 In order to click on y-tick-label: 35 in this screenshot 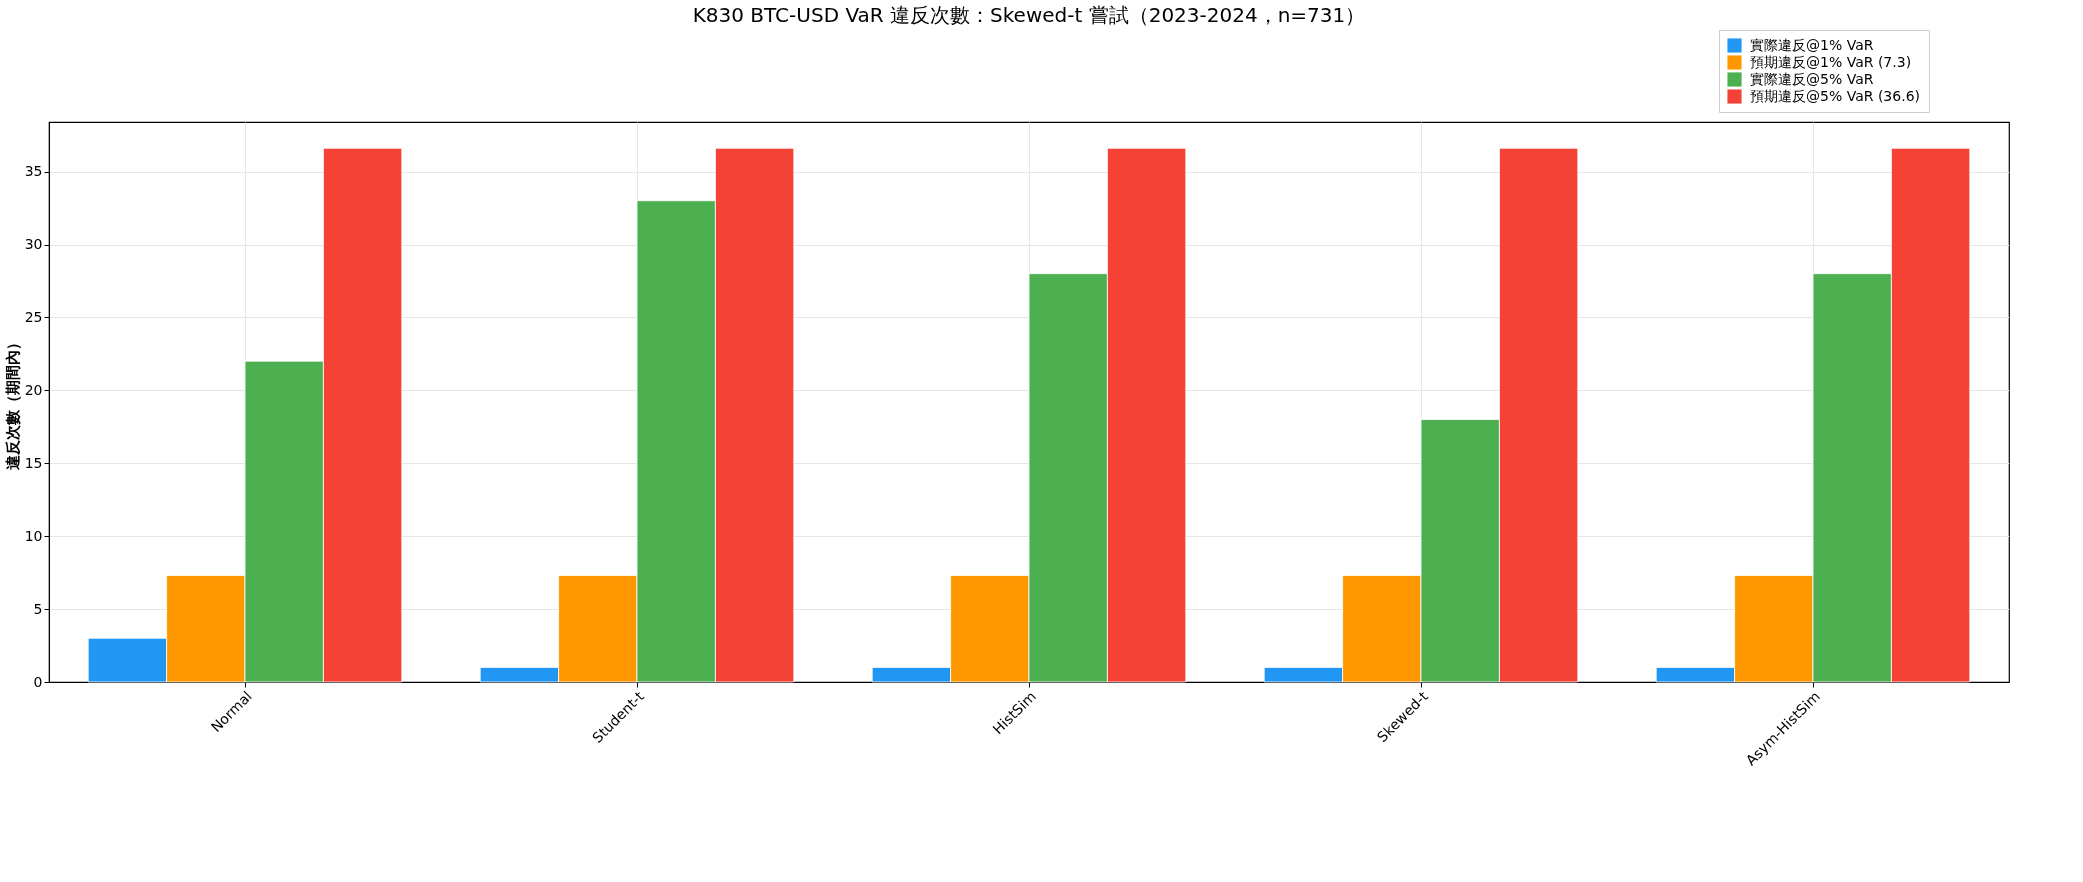, I will do `click(33, 171)`.